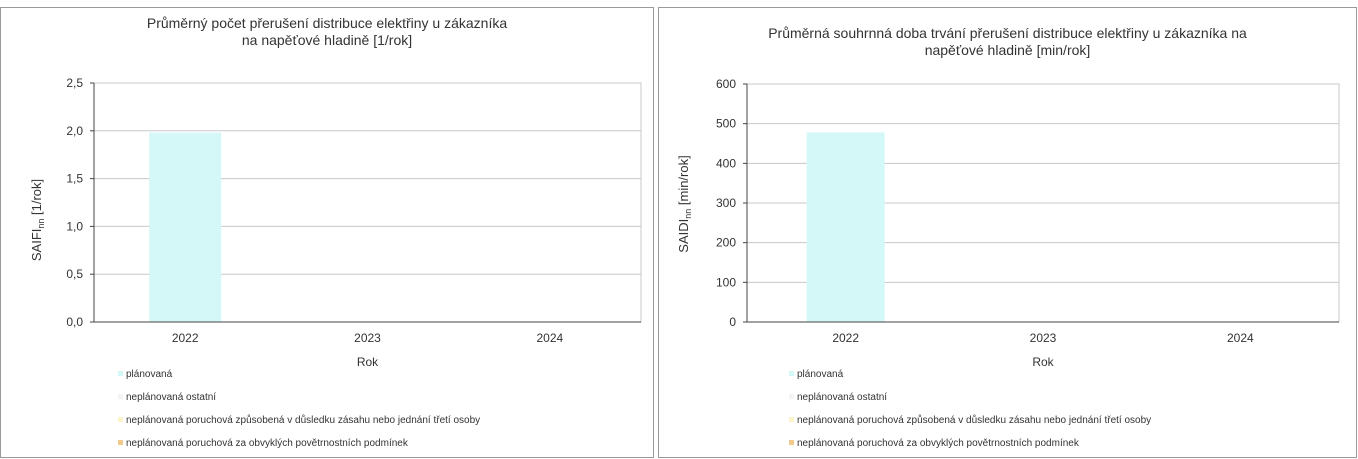 The height and width of the screenshot is (459, 1358). Describe the element at coordinates (842, 397) in the screenshot. I see `saidi-legend-label: neplánovaná ostatní` at that location.